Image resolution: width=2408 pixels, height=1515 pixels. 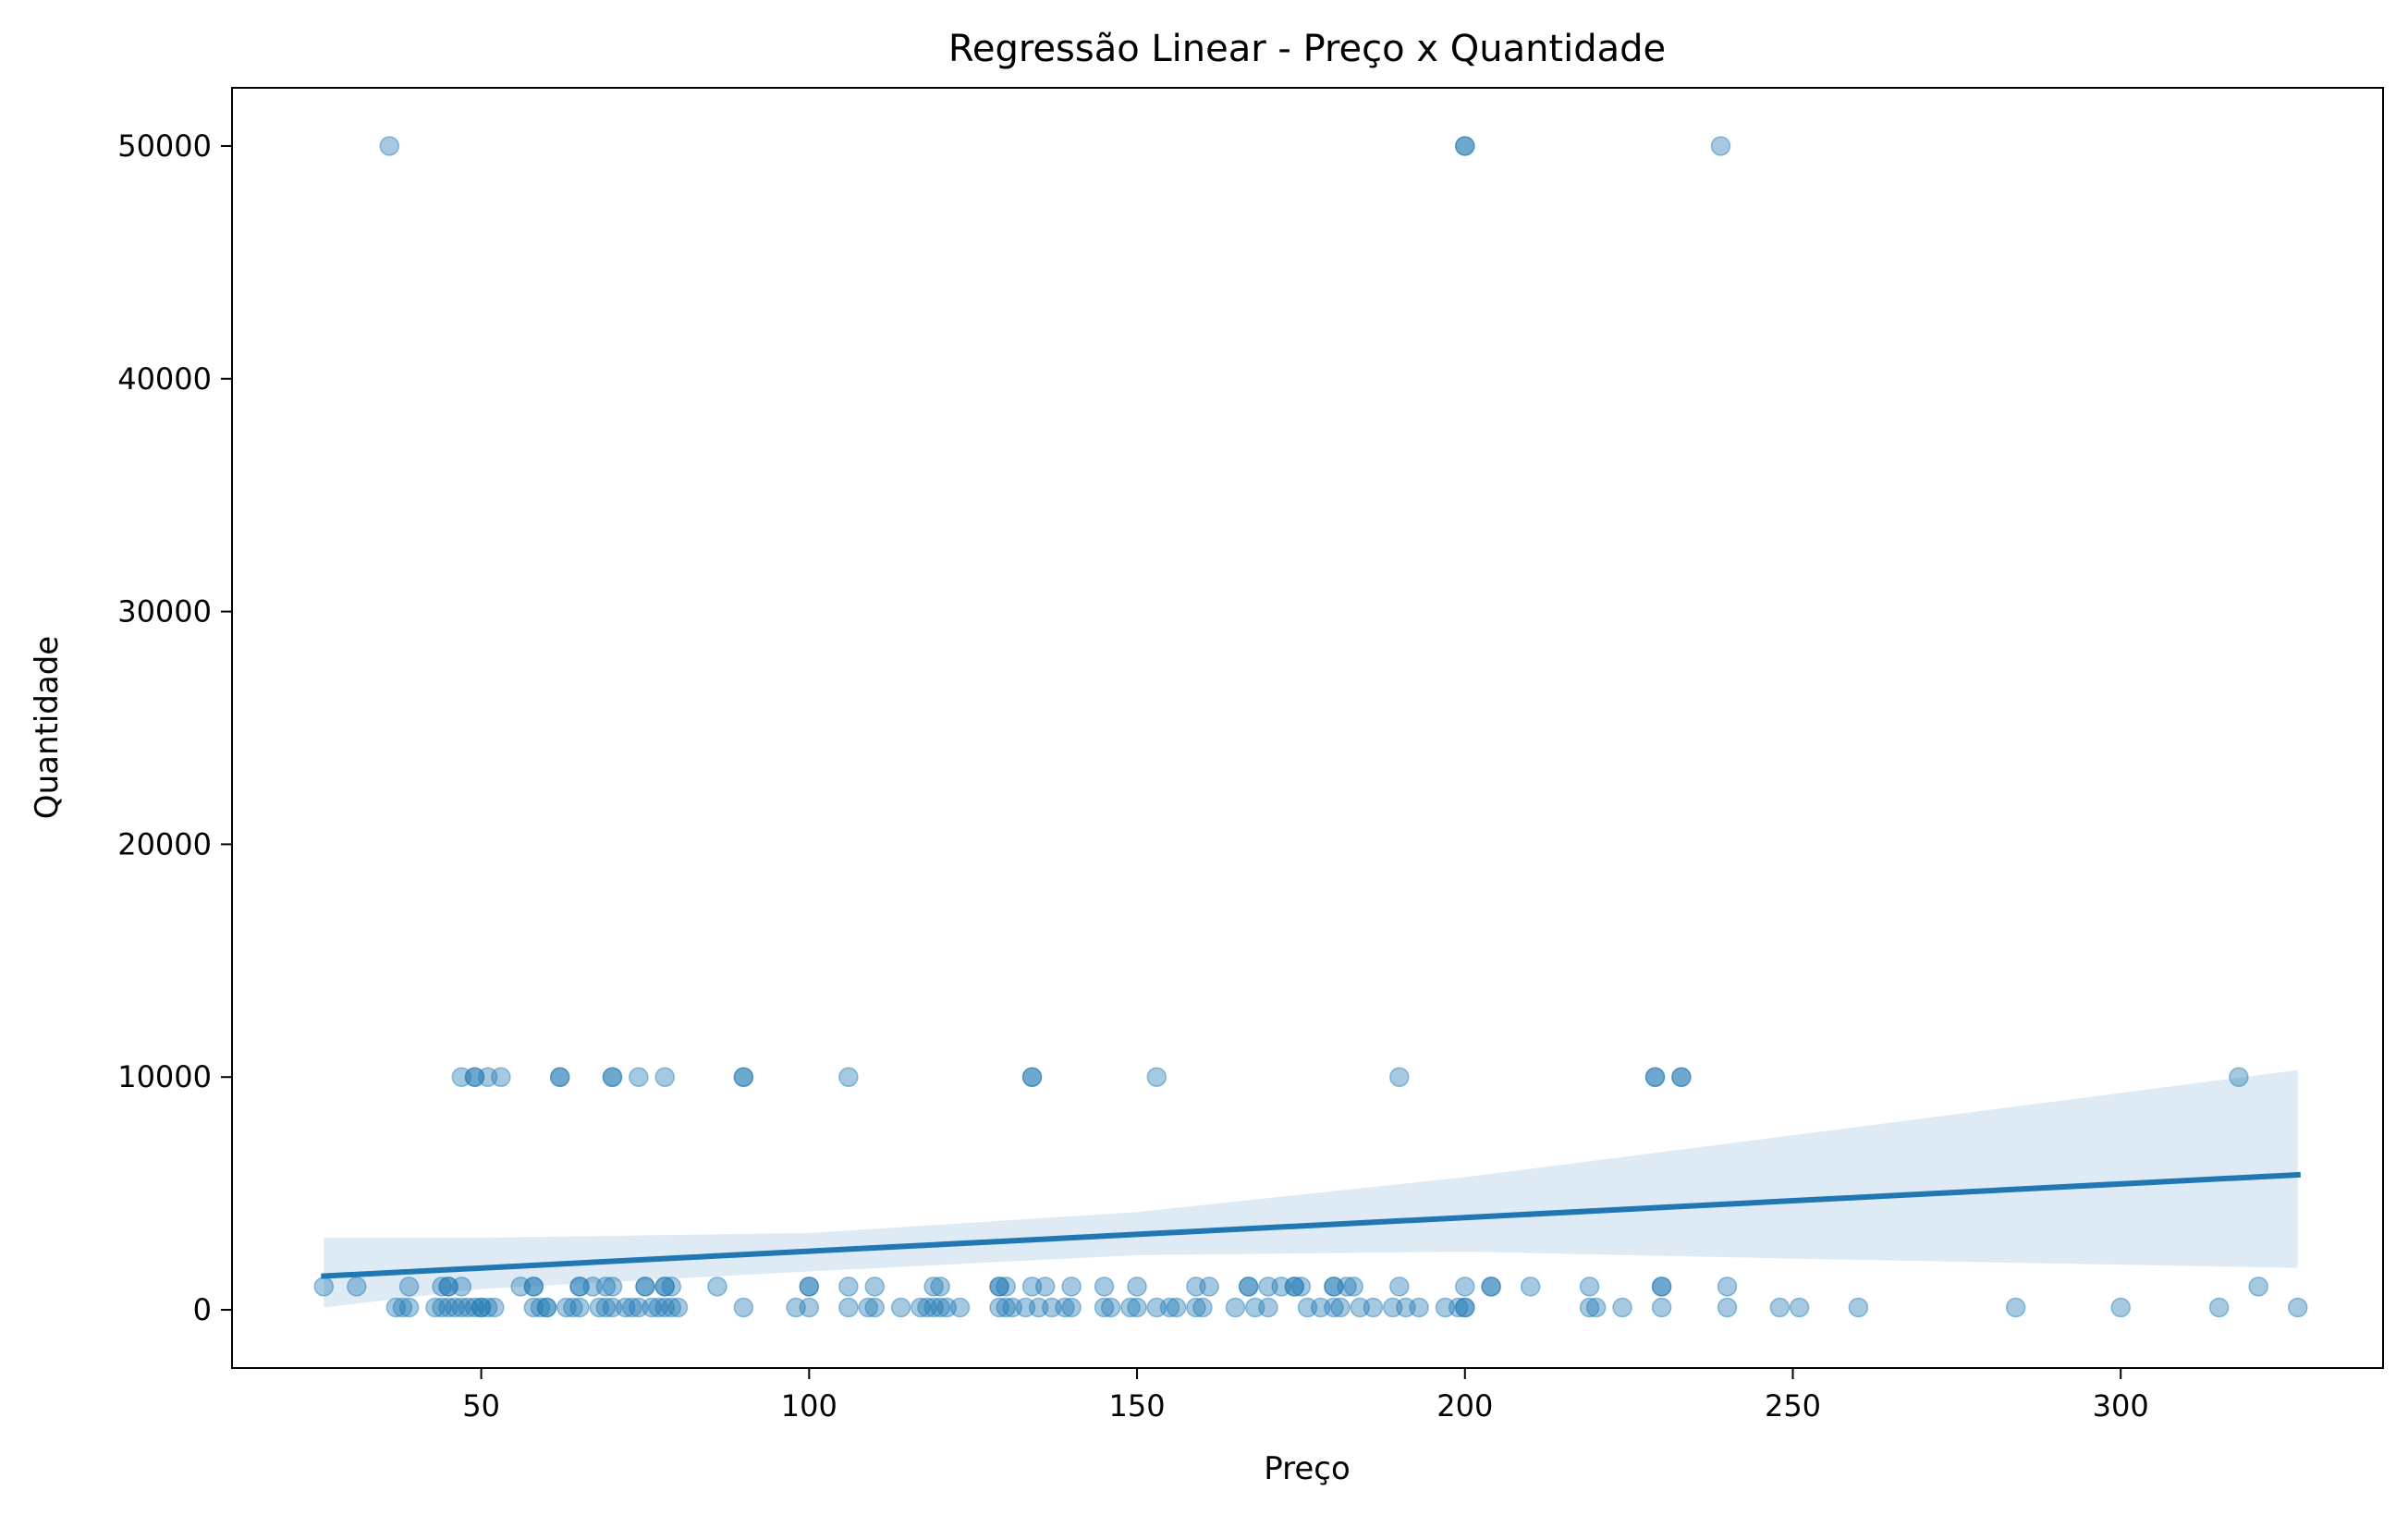 What do you see at coordinates (174, 727) in the screenshot?
I see `y-axis: 0 10000 20000 30000 40000 50000` at bounding box center [174, 727].